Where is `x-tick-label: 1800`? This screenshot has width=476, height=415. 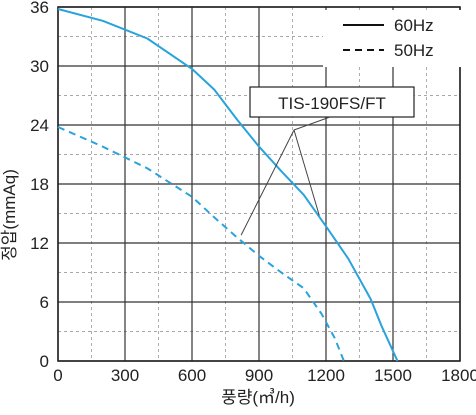 x-tick-label: 1800 is located at coordinates (458, 375).